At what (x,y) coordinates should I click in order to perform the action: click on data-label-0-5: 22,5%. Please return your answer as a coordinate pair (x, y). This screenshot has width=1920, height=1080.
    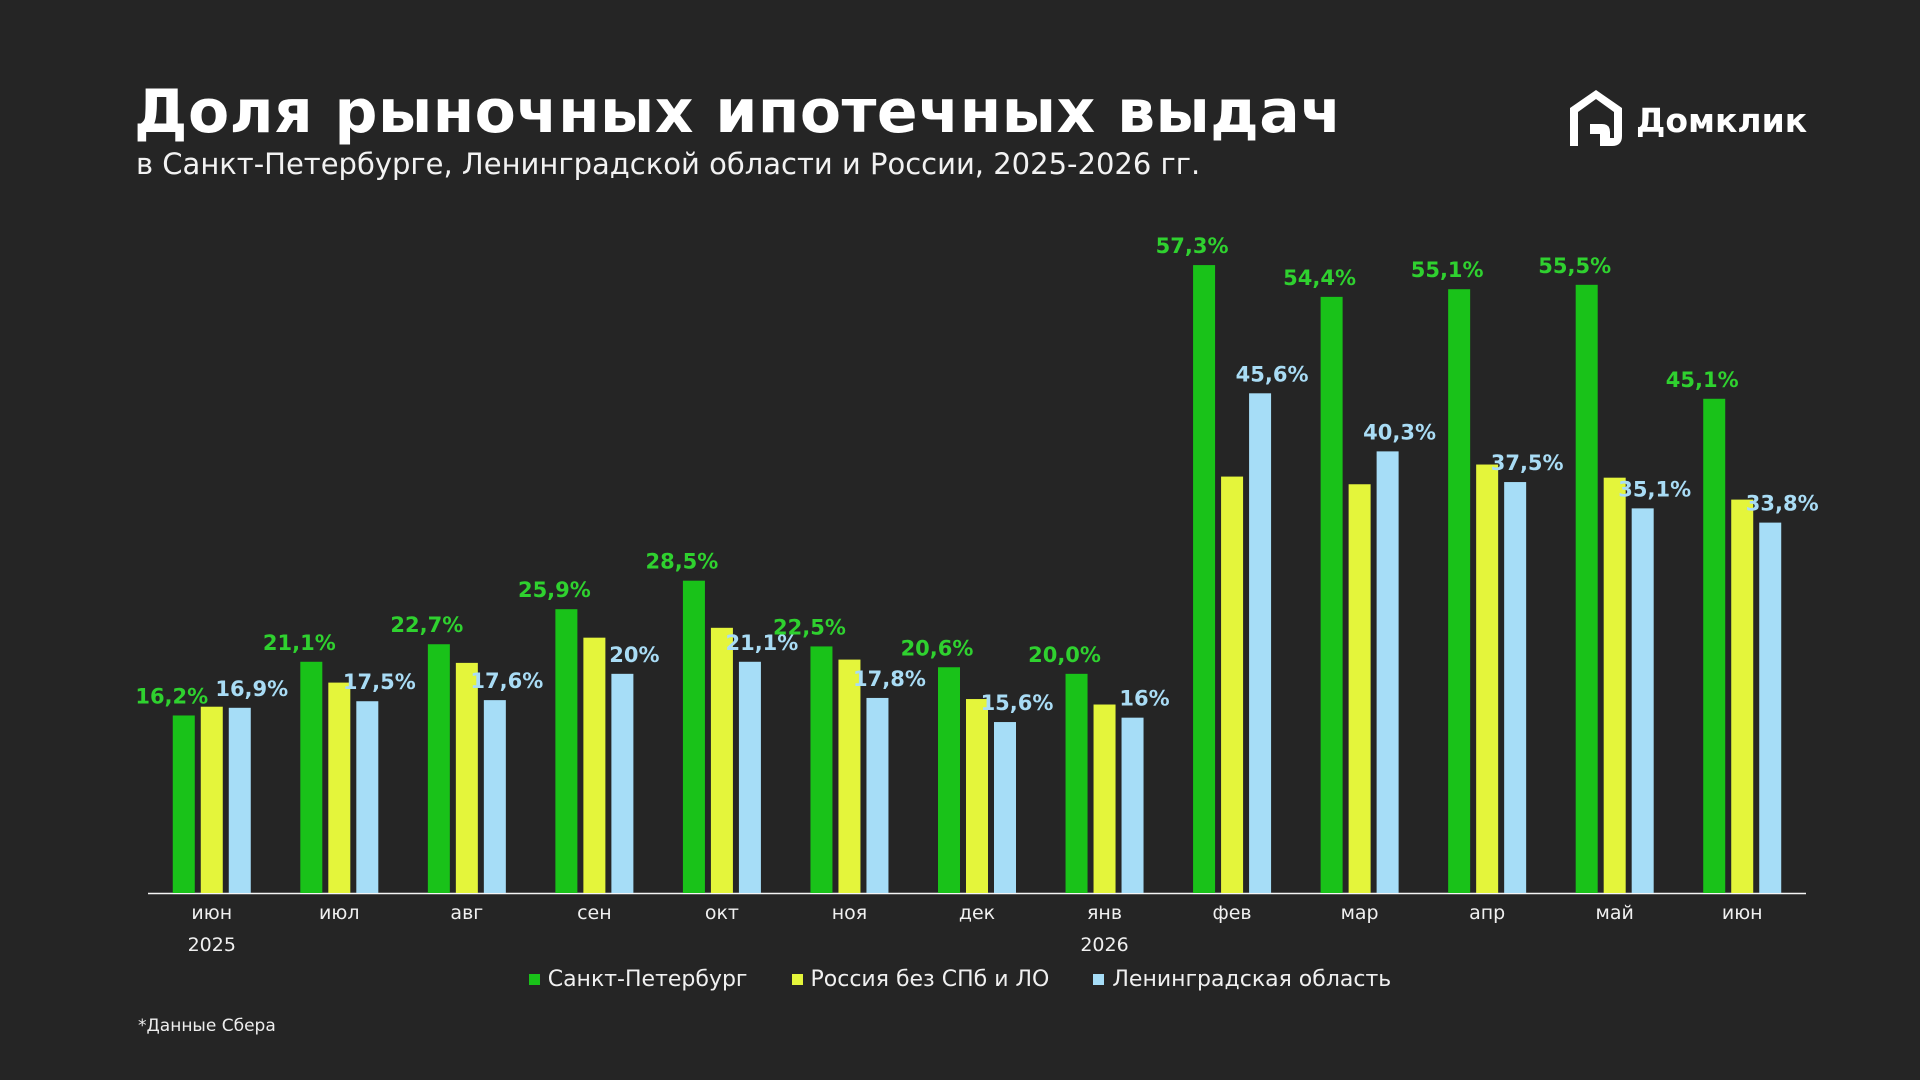
    Looking at the image, I should click on (809, 627).